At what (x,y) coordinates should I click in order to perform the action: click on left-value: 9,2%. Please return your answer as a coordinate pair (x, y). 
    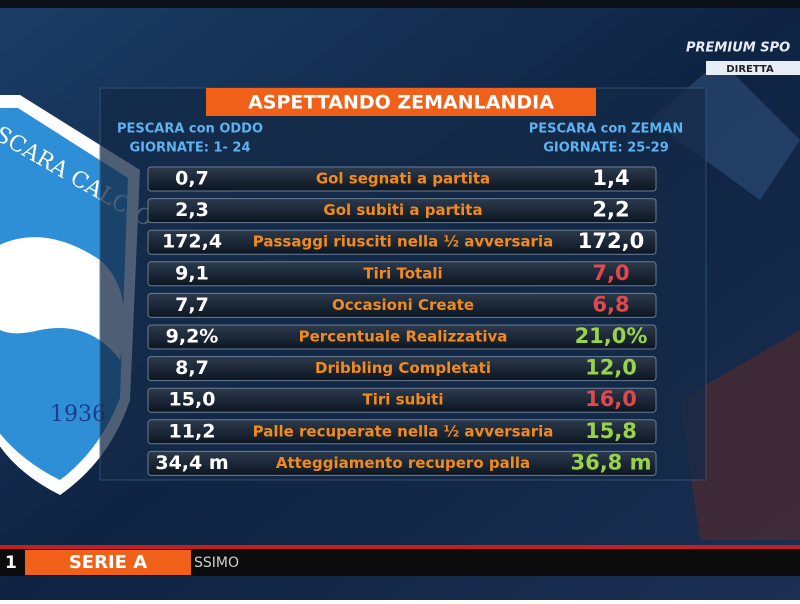
    Looking at the image, I should click on (192, 337).